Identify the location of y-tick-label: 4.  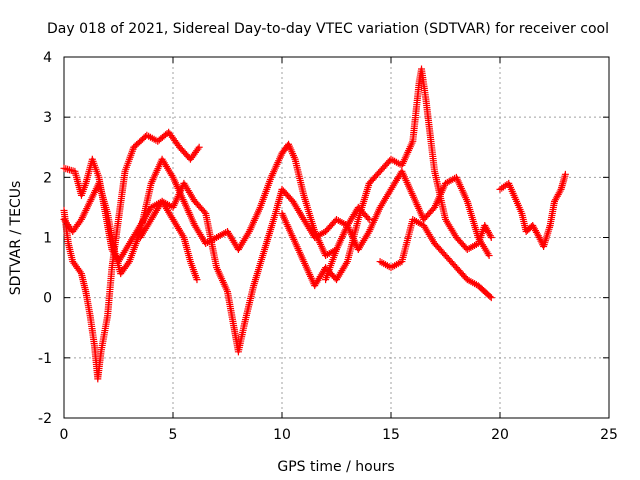
(47, 58).